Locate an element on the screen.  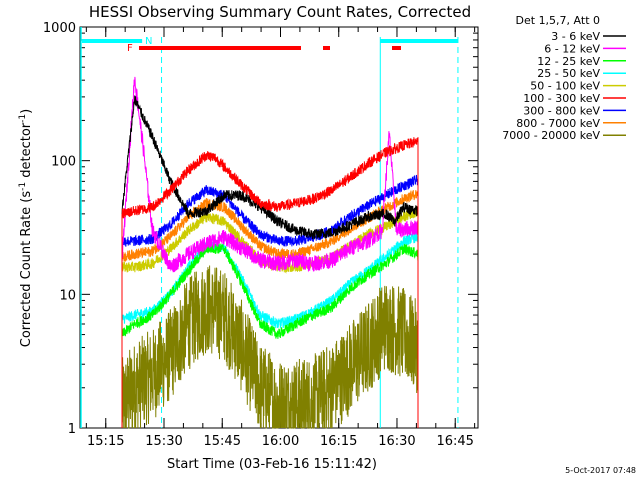
y-tick-label: 1 is located at coordinates (72, 429).